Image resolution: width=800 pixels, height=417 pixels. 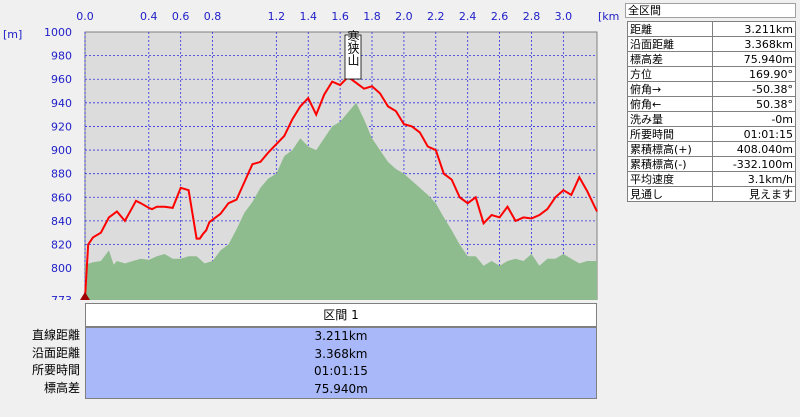 I want to click on summary-value: 75.940m, so click(x=754, y=59).